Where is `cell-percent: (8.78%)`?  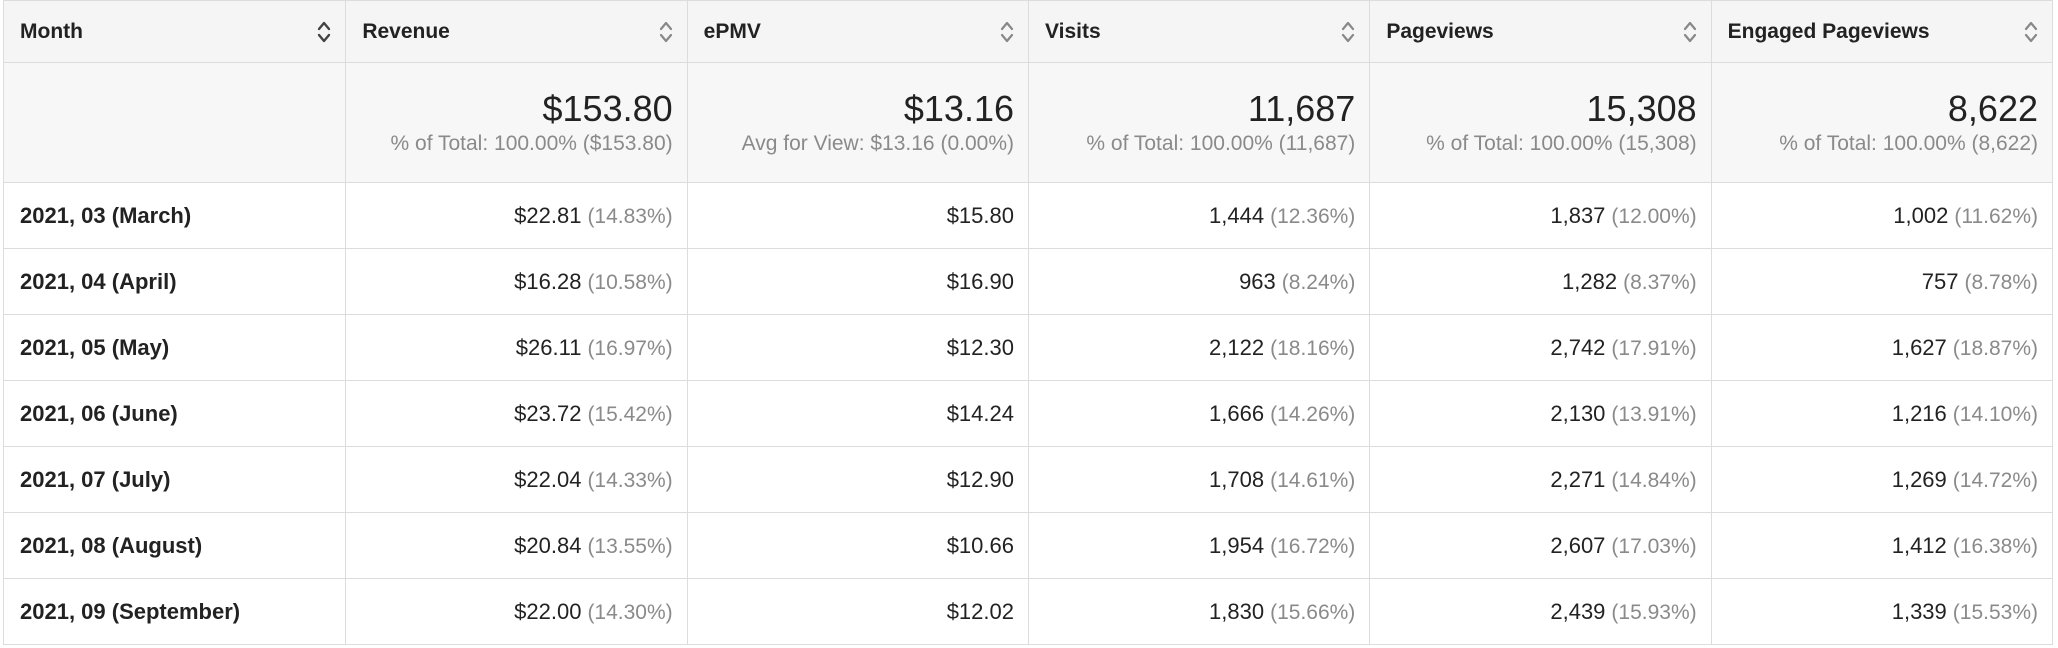
cell-percent: (8.78%) is located at coordinates (2001, 282).